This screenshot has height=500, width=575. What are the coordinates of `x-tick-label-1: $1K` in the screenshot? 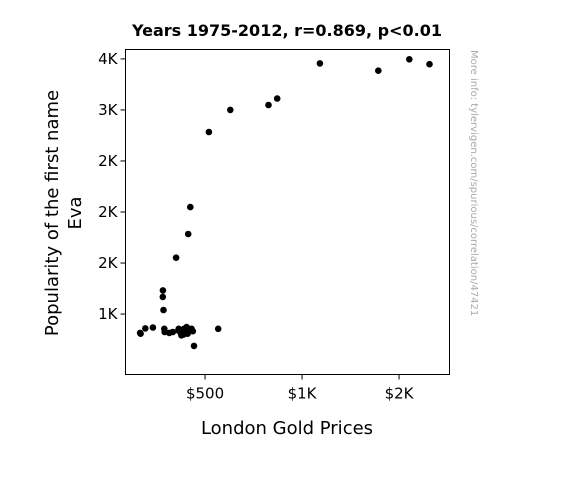 It's located at (303, 394).